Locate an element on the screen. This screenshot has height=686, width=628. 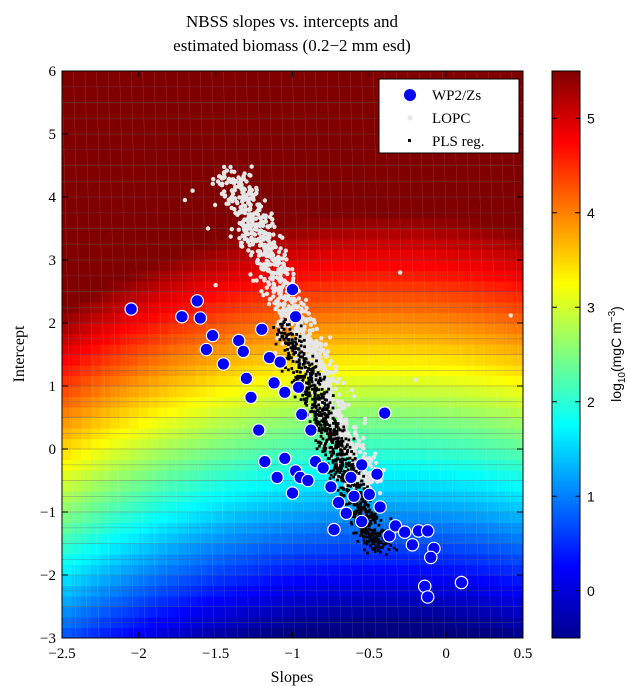
y-tick-label: 2 is located at coordinates (53, 324).